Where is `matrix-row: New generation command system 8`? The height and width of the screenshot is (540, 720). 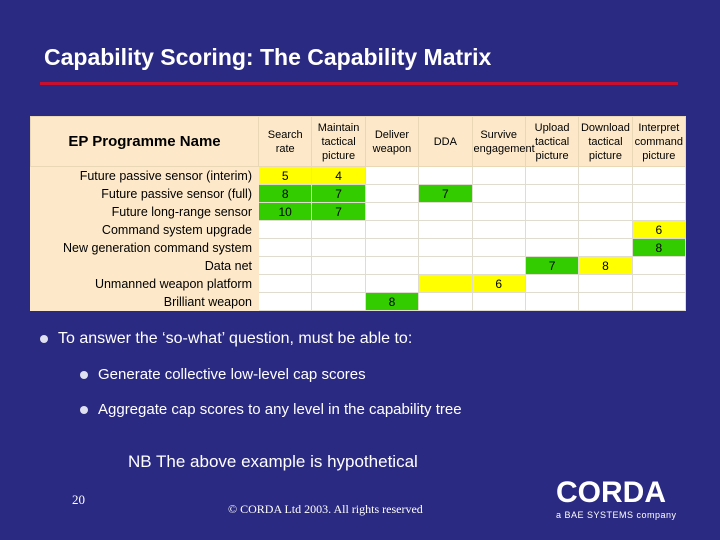
matrix-row: New generation command system 8 is located at coordinates (358, 247).